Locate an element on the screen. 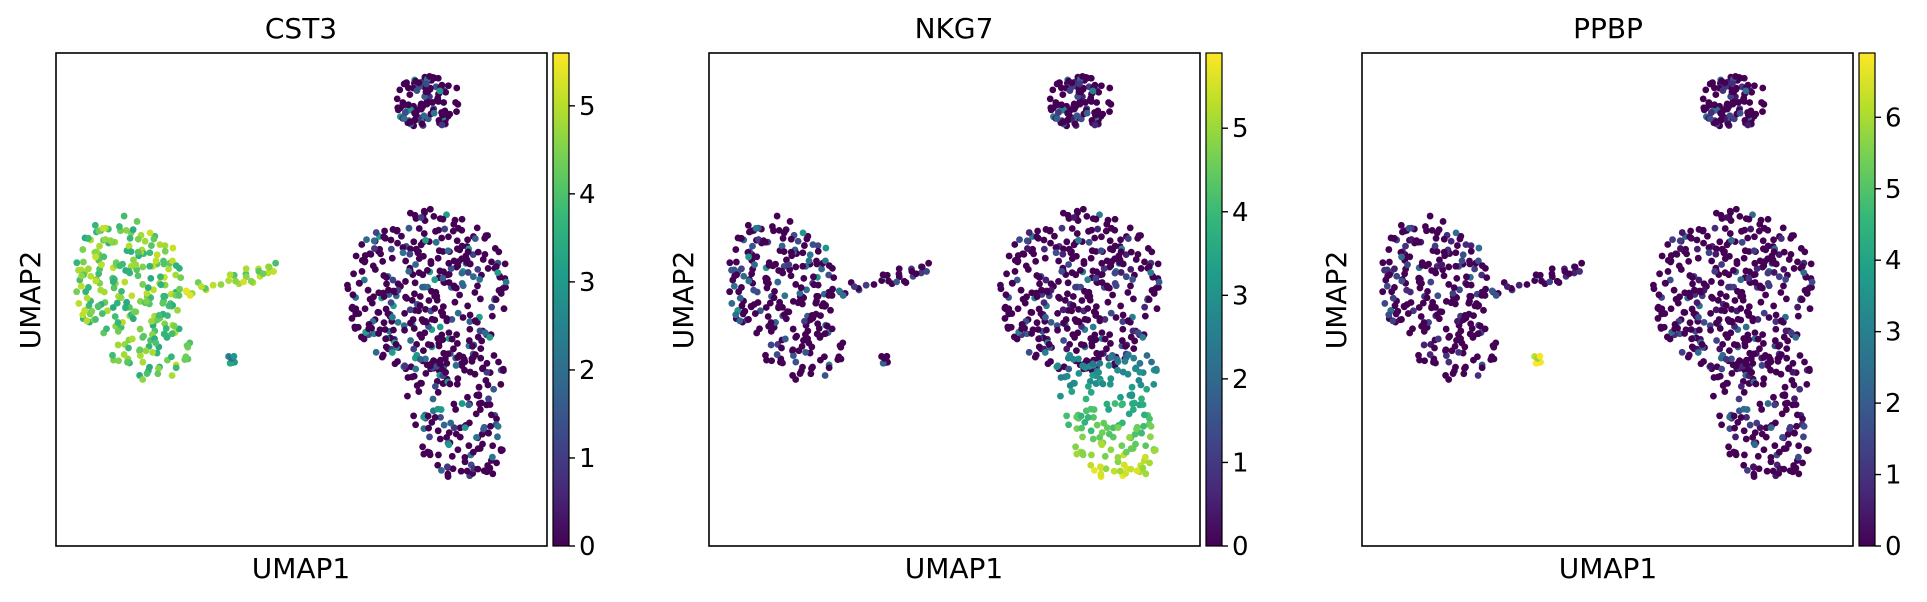  x-axis-label: UMAP1 is located at coordinates (954, 568).